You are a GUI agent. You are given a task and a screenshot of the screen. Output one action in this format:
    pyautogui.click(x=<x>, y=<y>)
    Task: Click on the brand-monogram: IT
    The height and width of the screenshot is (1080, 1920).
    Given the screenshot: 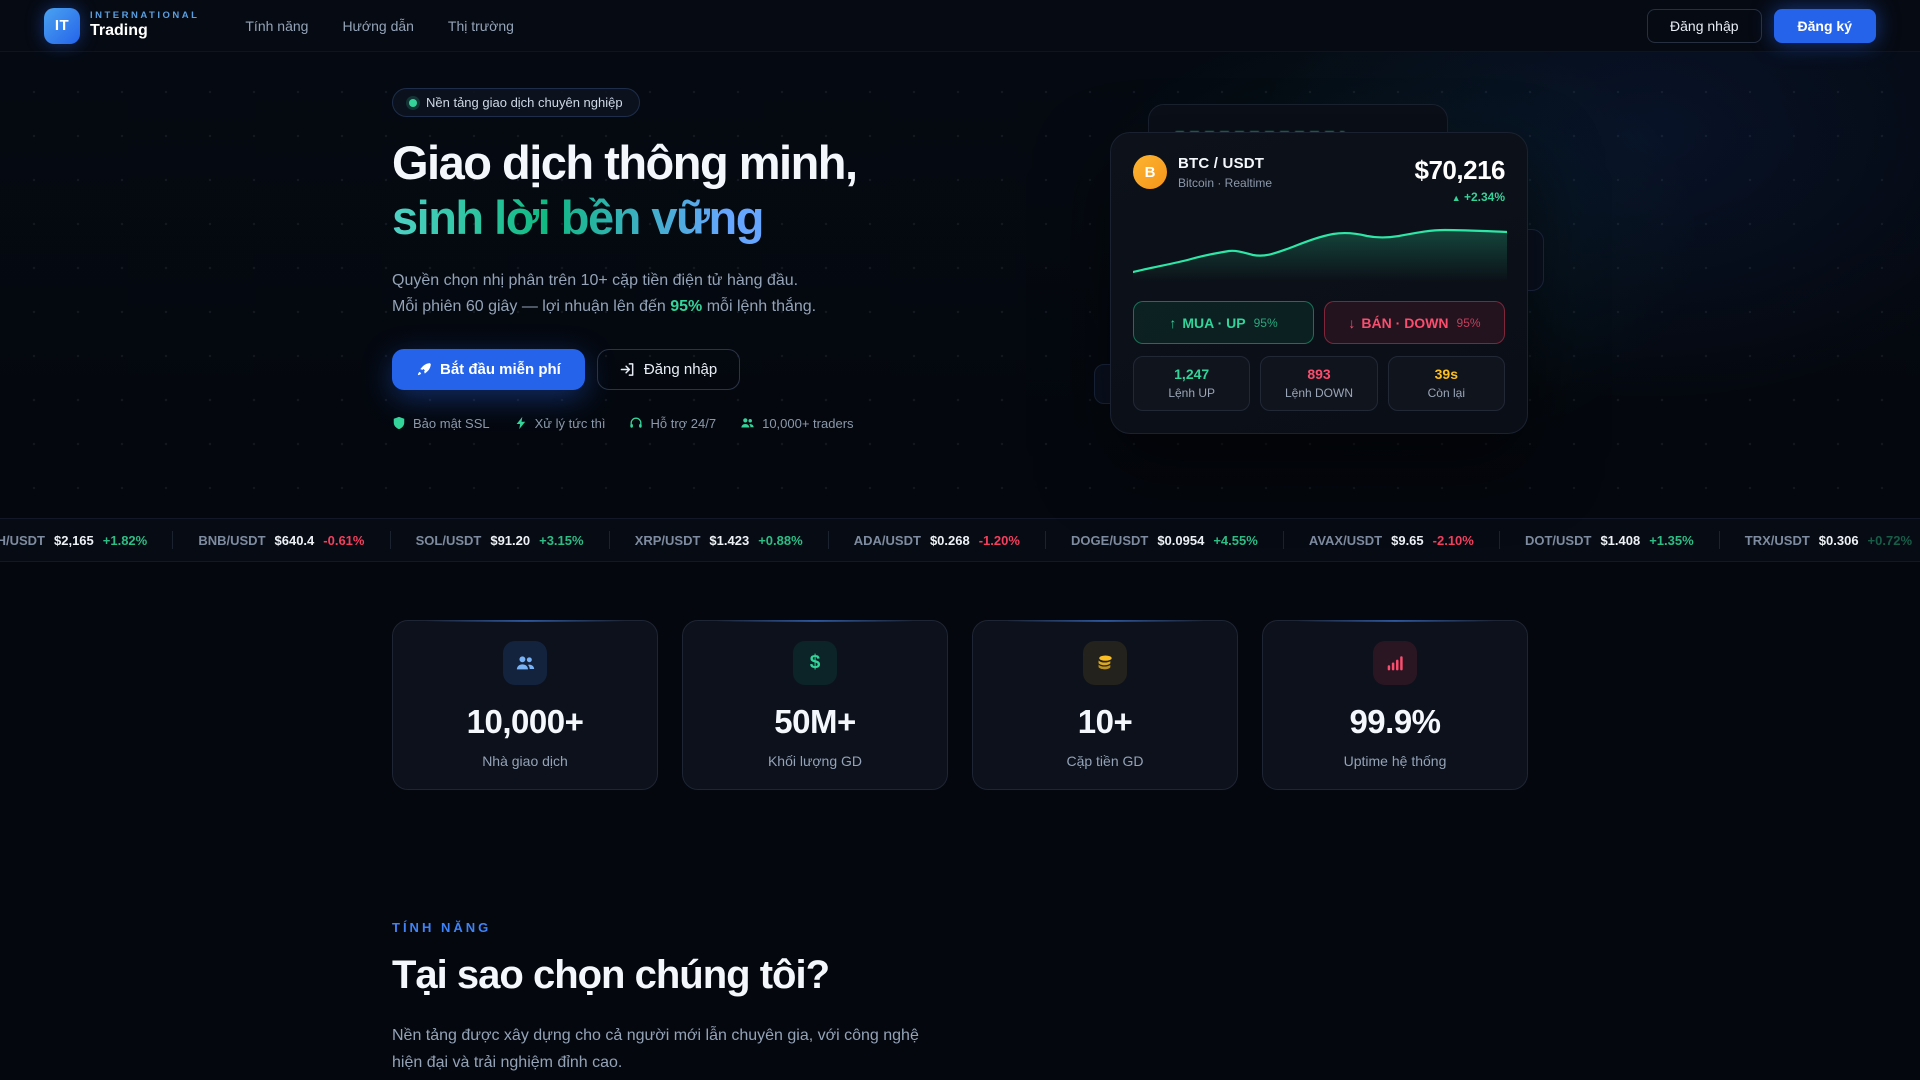 What is the action you would take?
    pyautogui.click(x=62, y=25)
    